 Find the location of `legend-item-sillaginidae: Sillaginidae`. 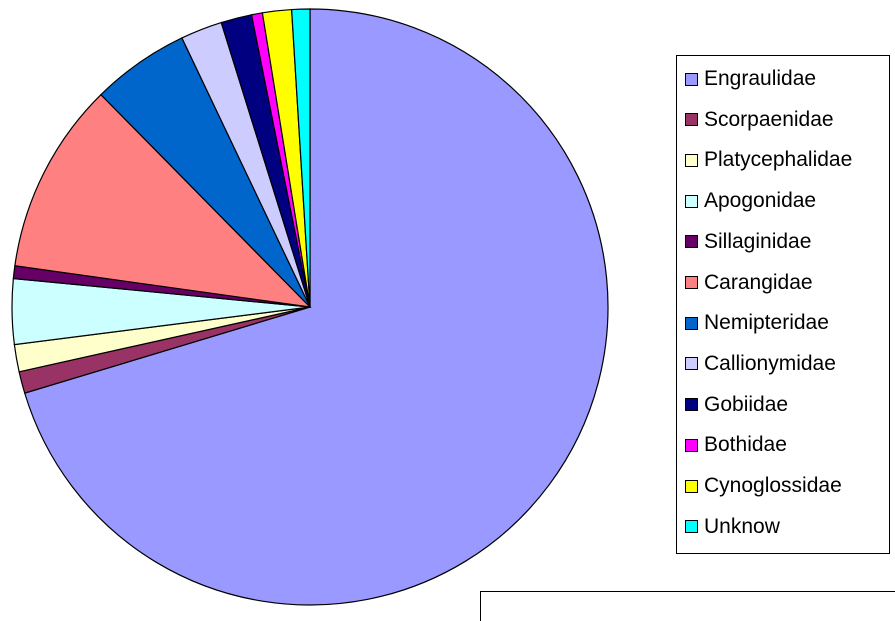

legend-item-sillaginidae: Sillaginidae is located at coordinates (748, 242).